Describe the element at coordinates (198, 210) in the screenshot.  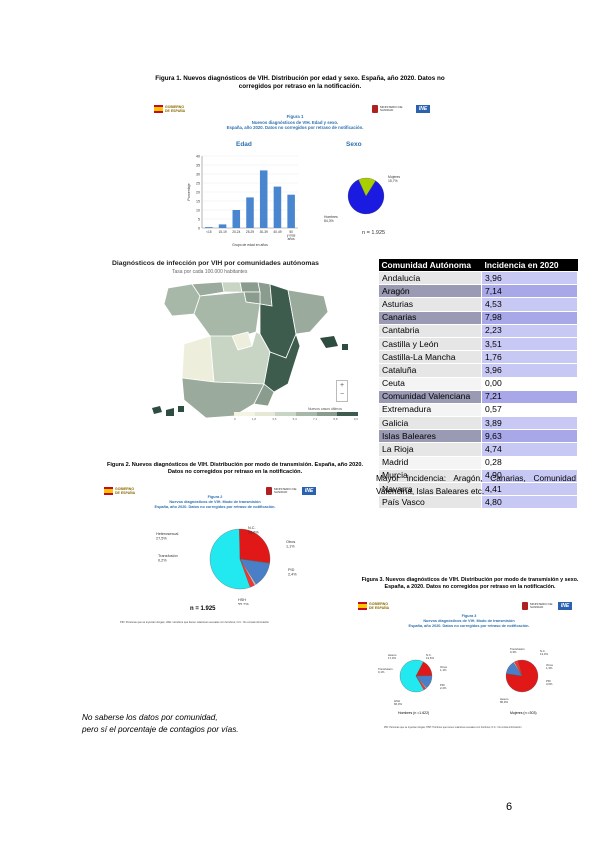
I see `y-tick-label: 10` at that location.